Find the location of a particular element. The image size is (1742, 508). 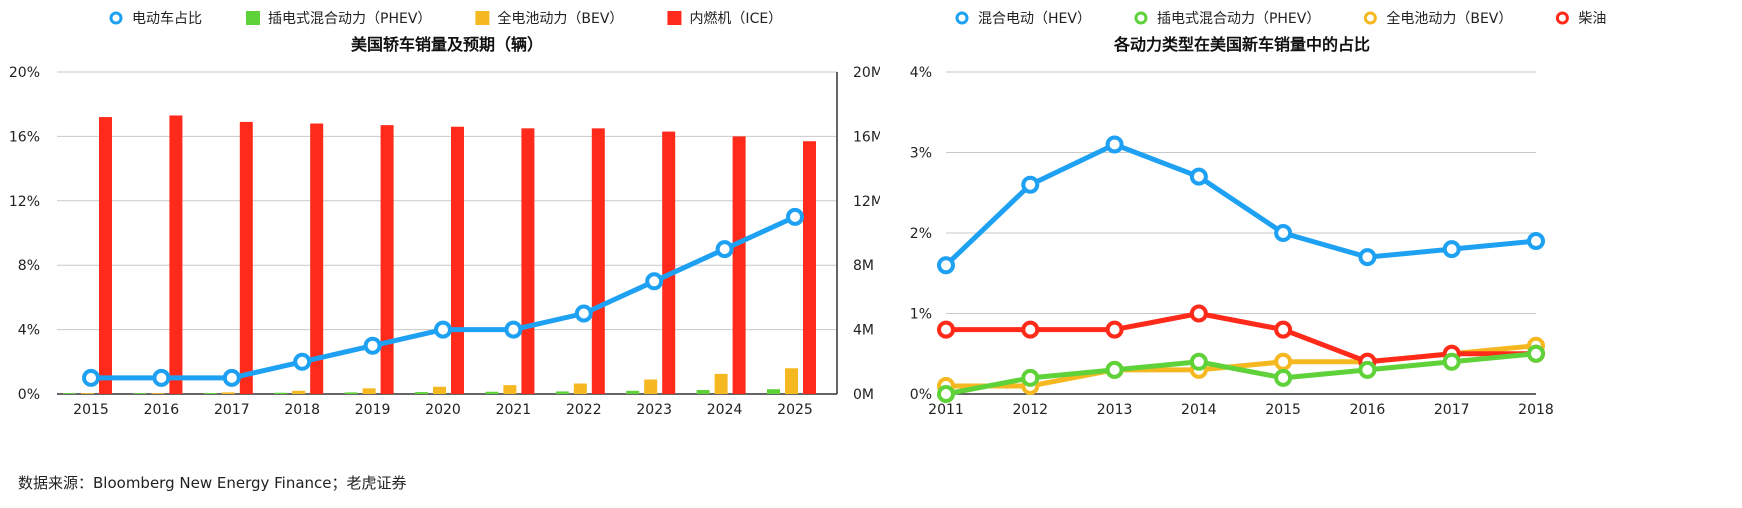

x-tick-label: 2024 is located at coordinates (725, 410).